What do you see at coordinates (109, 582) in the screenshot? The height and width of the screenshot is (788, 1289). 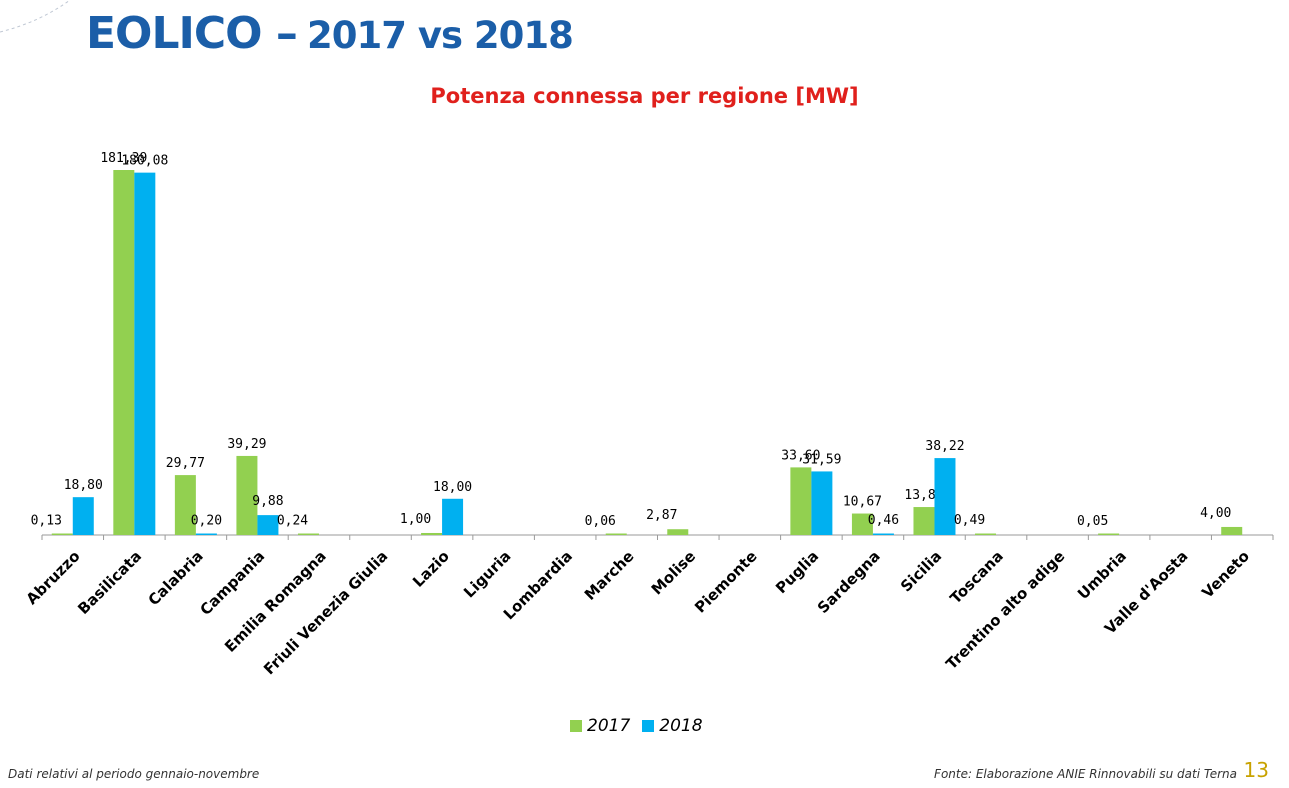 I see `category-label-1: Basilicata` at bounding box center [109, 582].